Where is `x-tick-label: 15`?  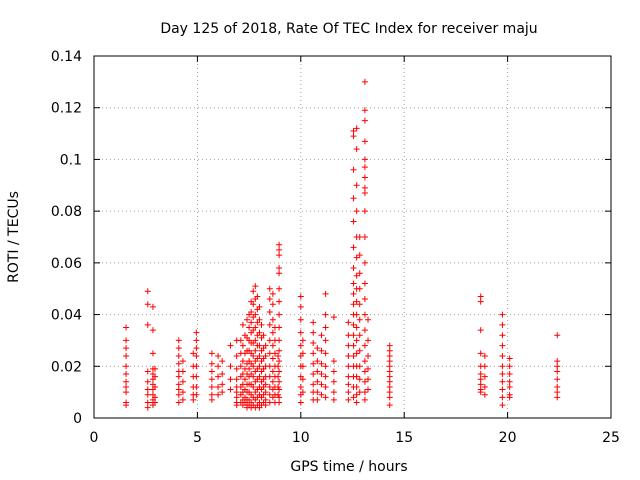 x-tick-label: 15 is located at coordinates (404, 438).